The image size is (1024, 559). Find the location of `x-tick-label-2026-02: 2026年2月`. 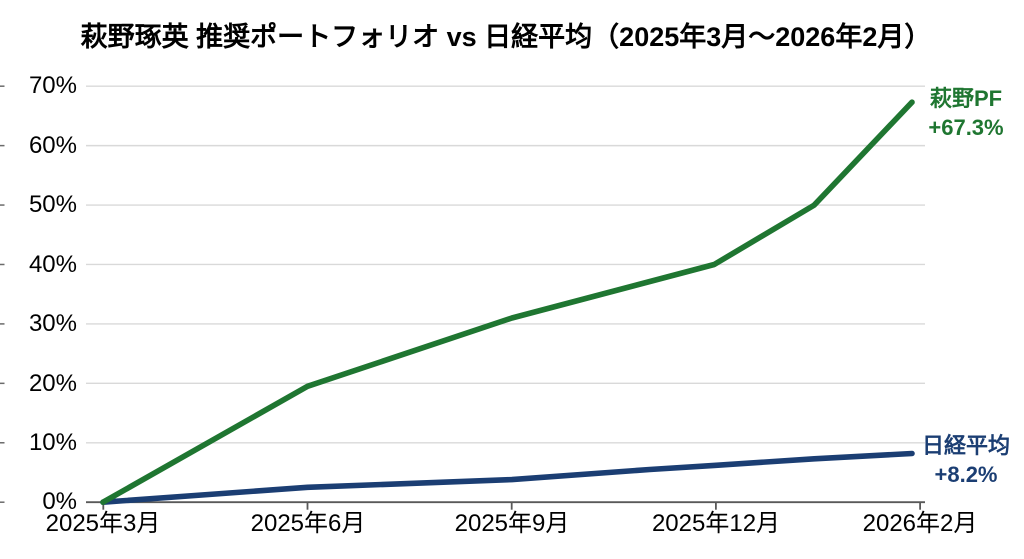

x-tick-label-2026-02: 2026年2月 is located at coordinates (920, 523).